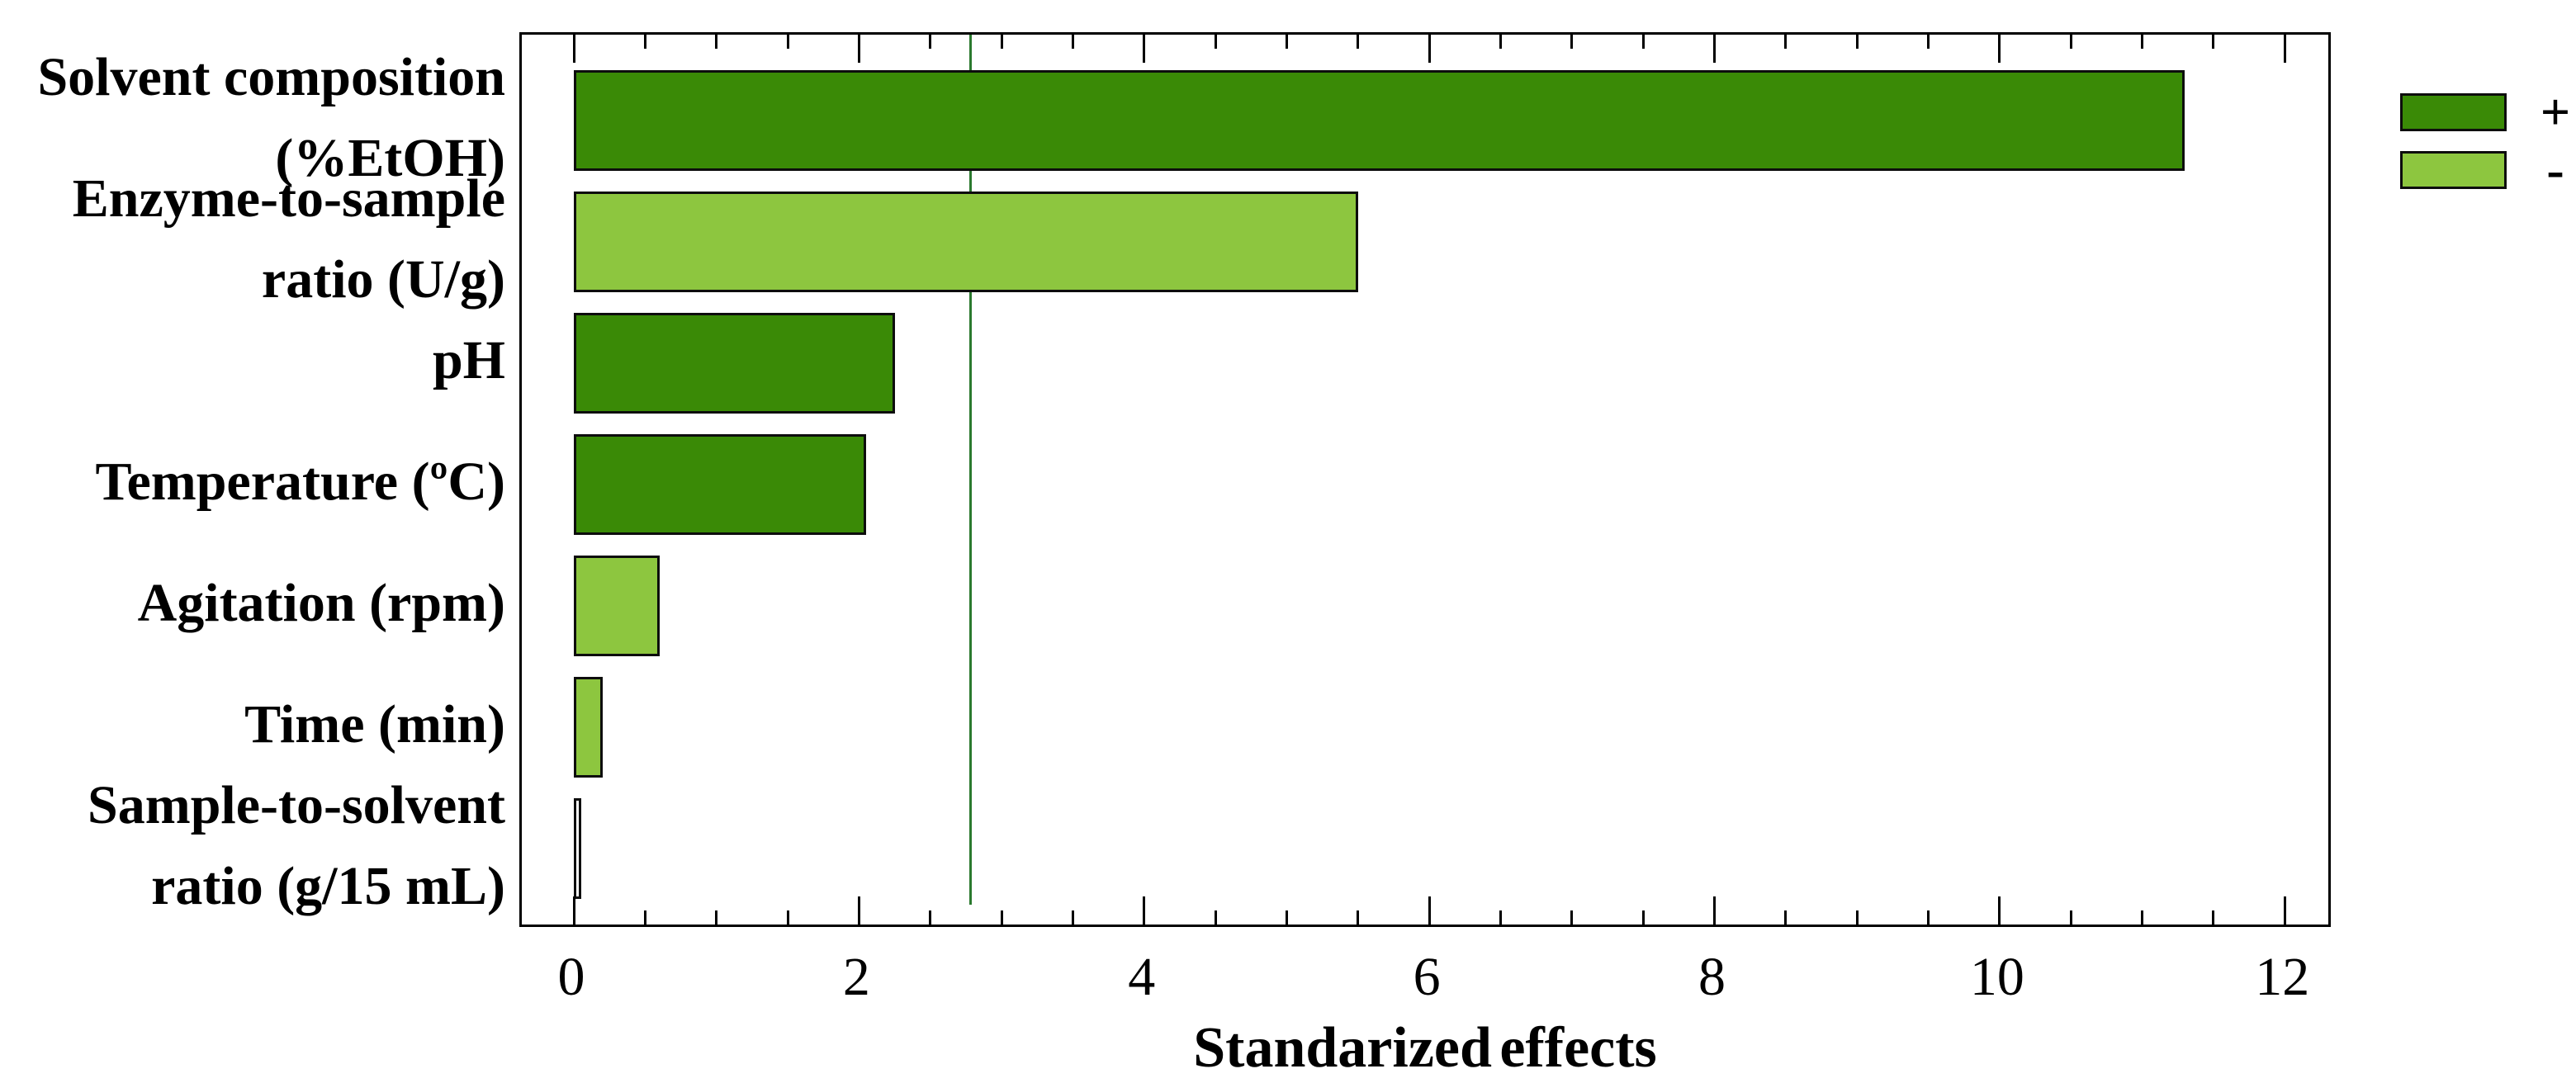 The width and height of the screenshot is (2576, 1083). What do you see at coordinates (300, 481) in the screenshot?
I see `category-label-temperature-c: Temperature (ºC)` at bounding box center [300, 481].